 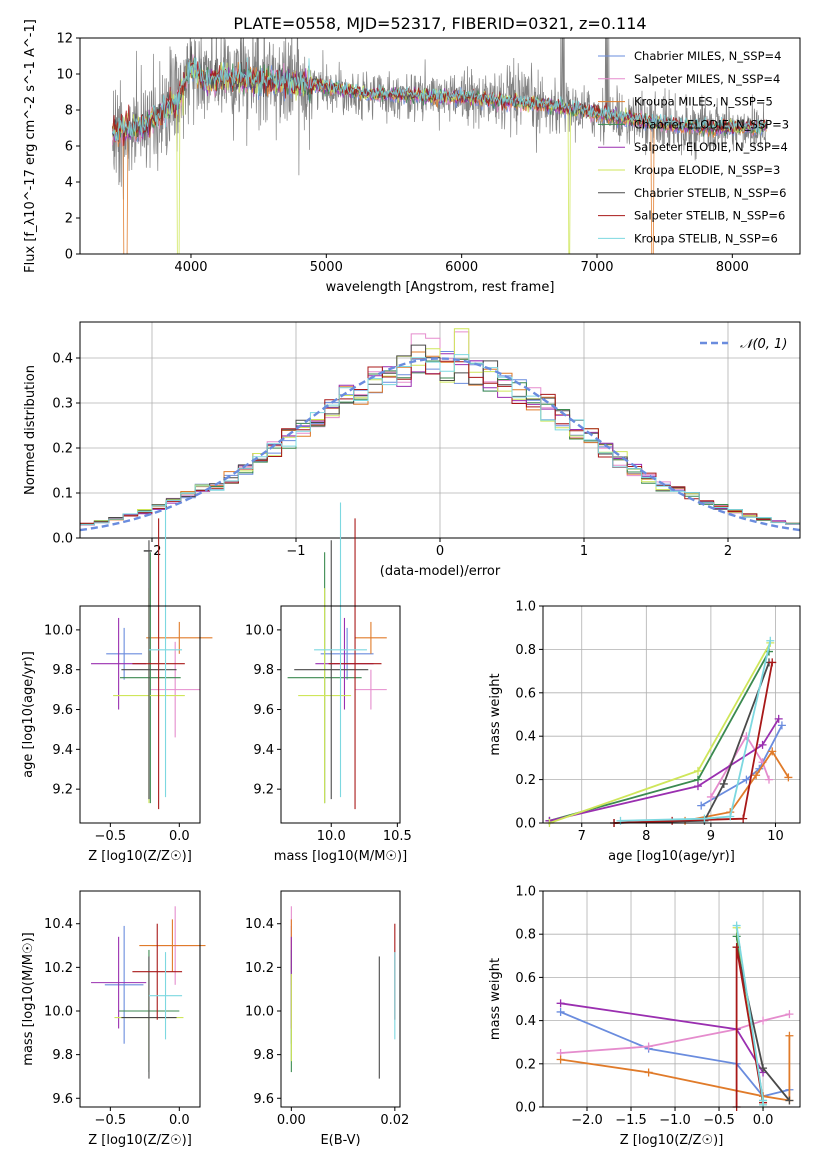 What do you see at coordinates (763, 344) in the screenshot?
I see `legend-label: 𝒩(0, 1)` at bounding box center [763, 344].